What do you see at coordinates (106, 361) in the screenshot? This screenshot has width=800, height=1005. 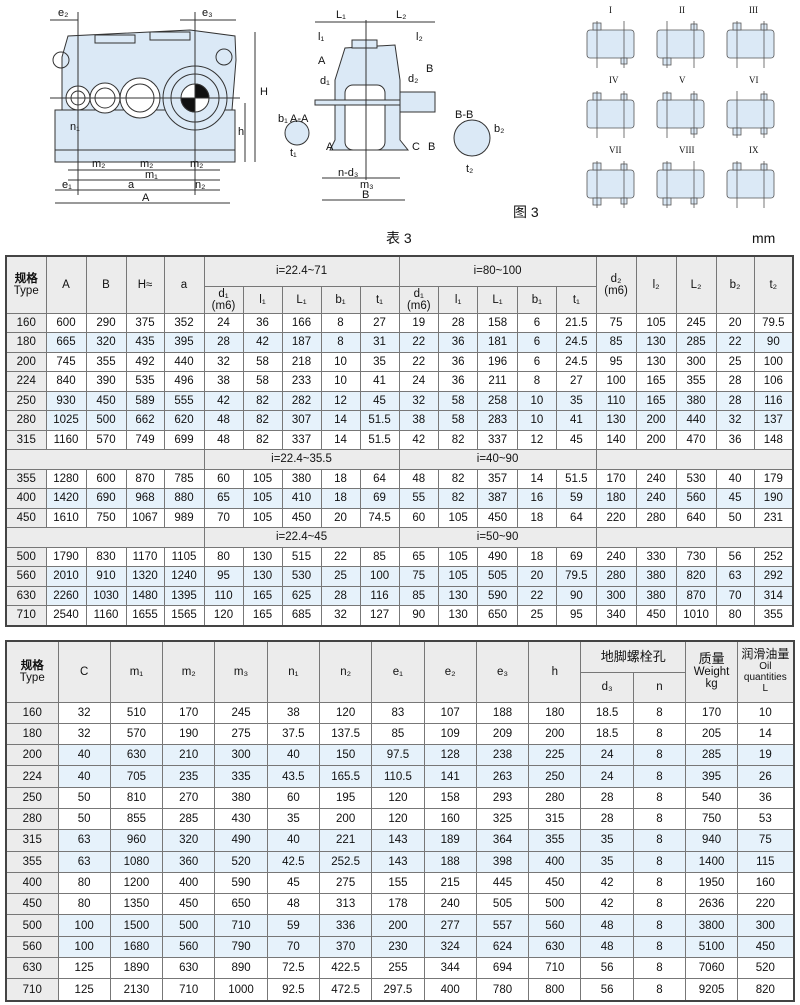 I see `table-cell: 355` at bounding box center [106, 361].